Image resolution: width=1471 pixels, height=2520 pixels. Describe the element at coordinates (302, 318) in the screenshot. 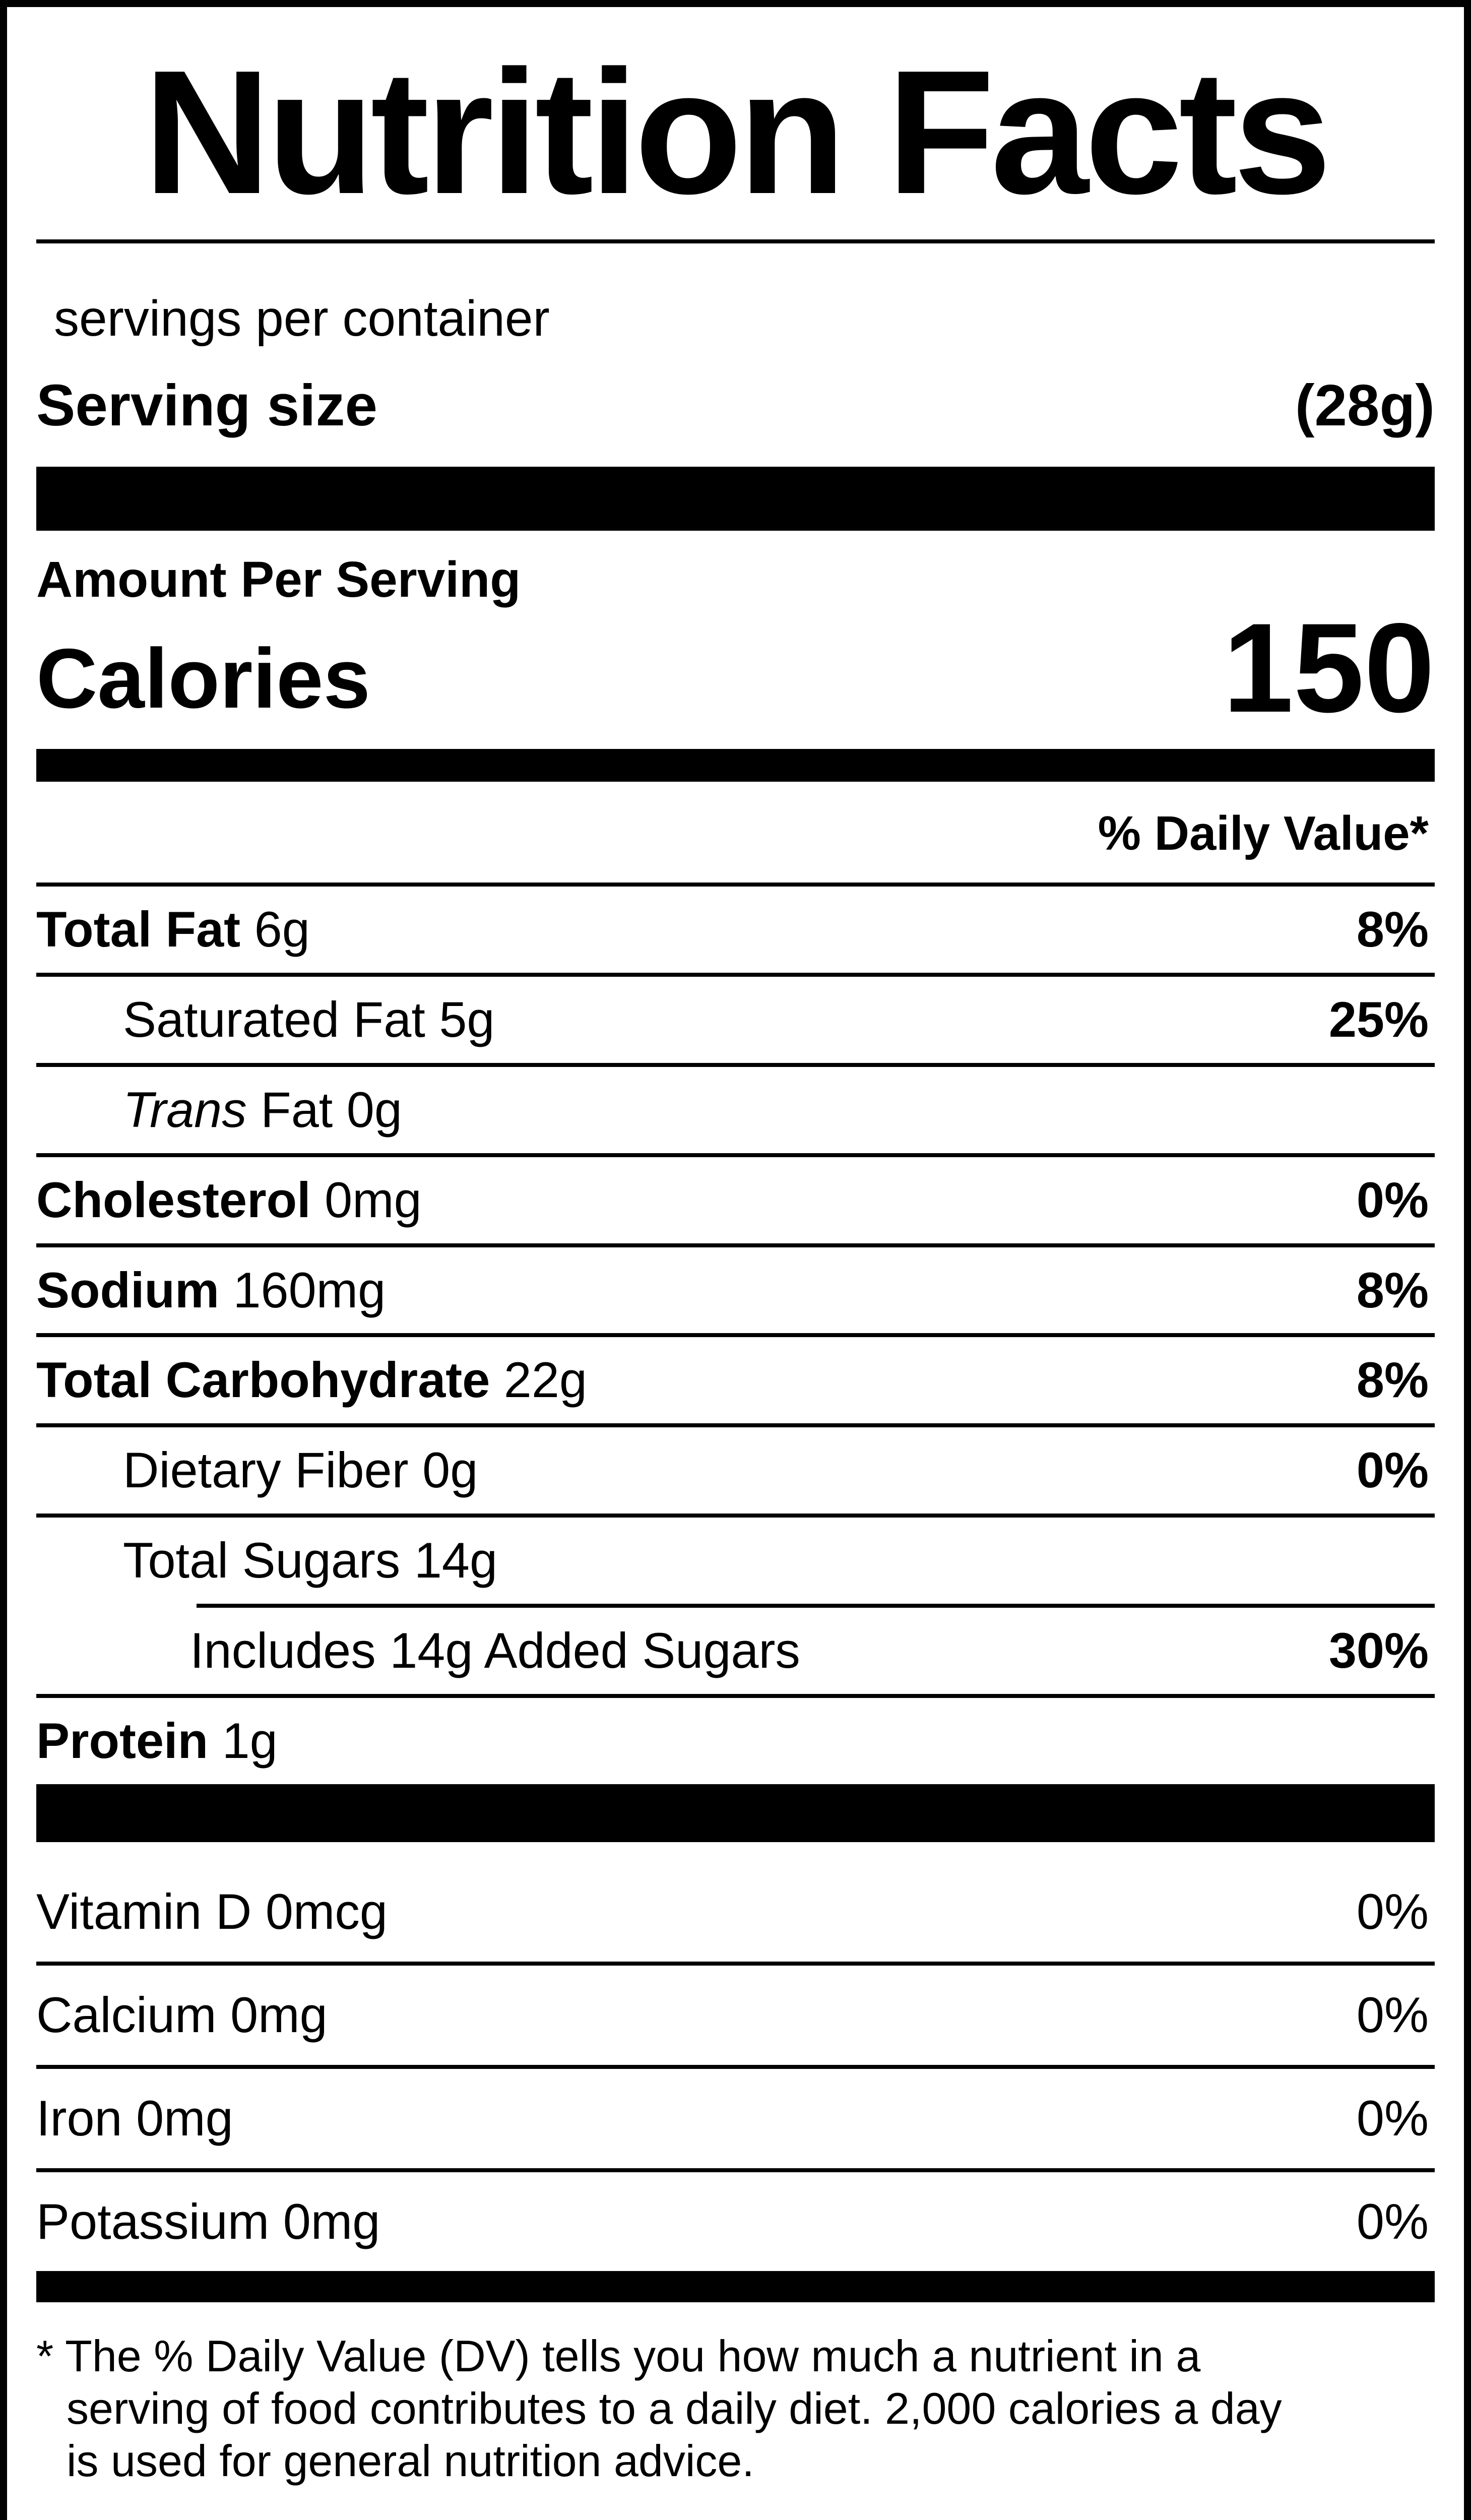

I see `servings-per-container: servings per container` at that location.